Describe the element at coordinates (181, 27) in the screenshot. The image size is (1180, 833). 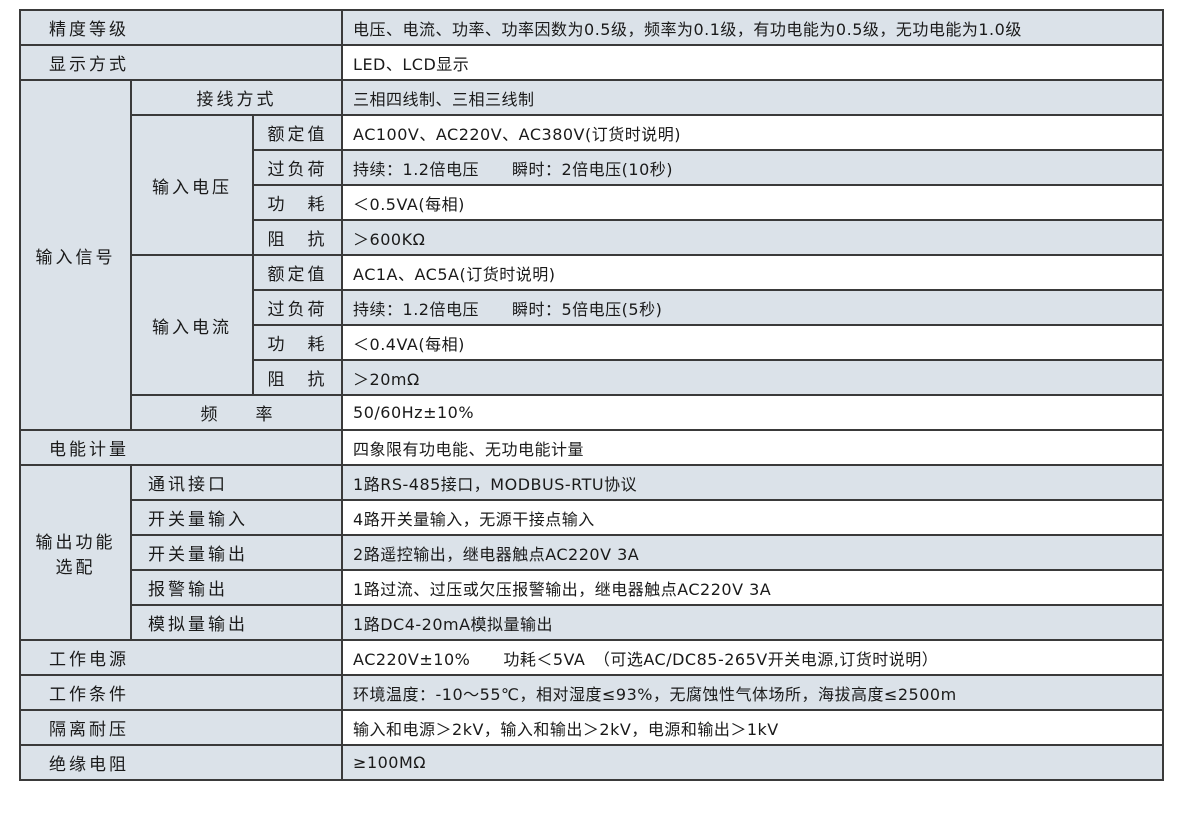
I see `label-accuracy: 精度等级` at that location.